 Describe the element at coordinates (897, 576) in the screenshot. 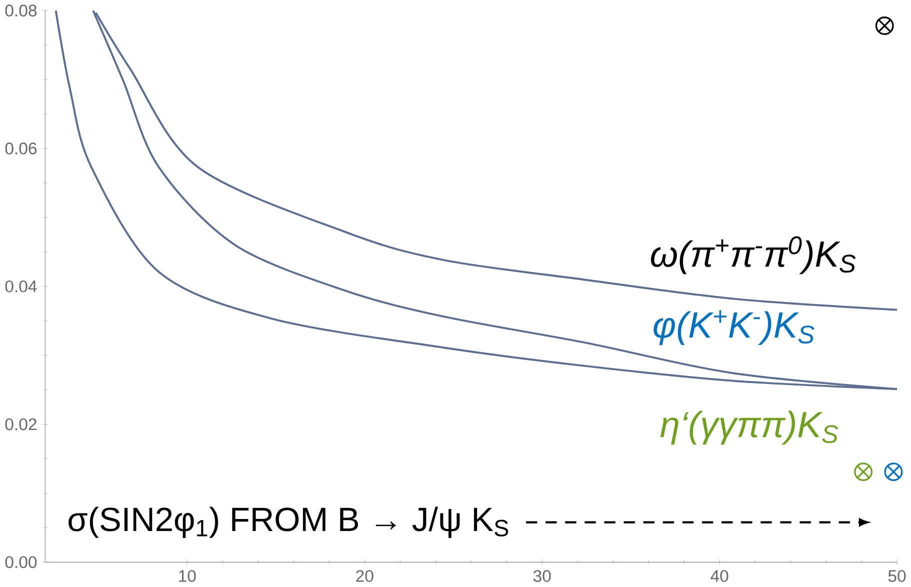

I see `x-tick-label: 50` at that location.